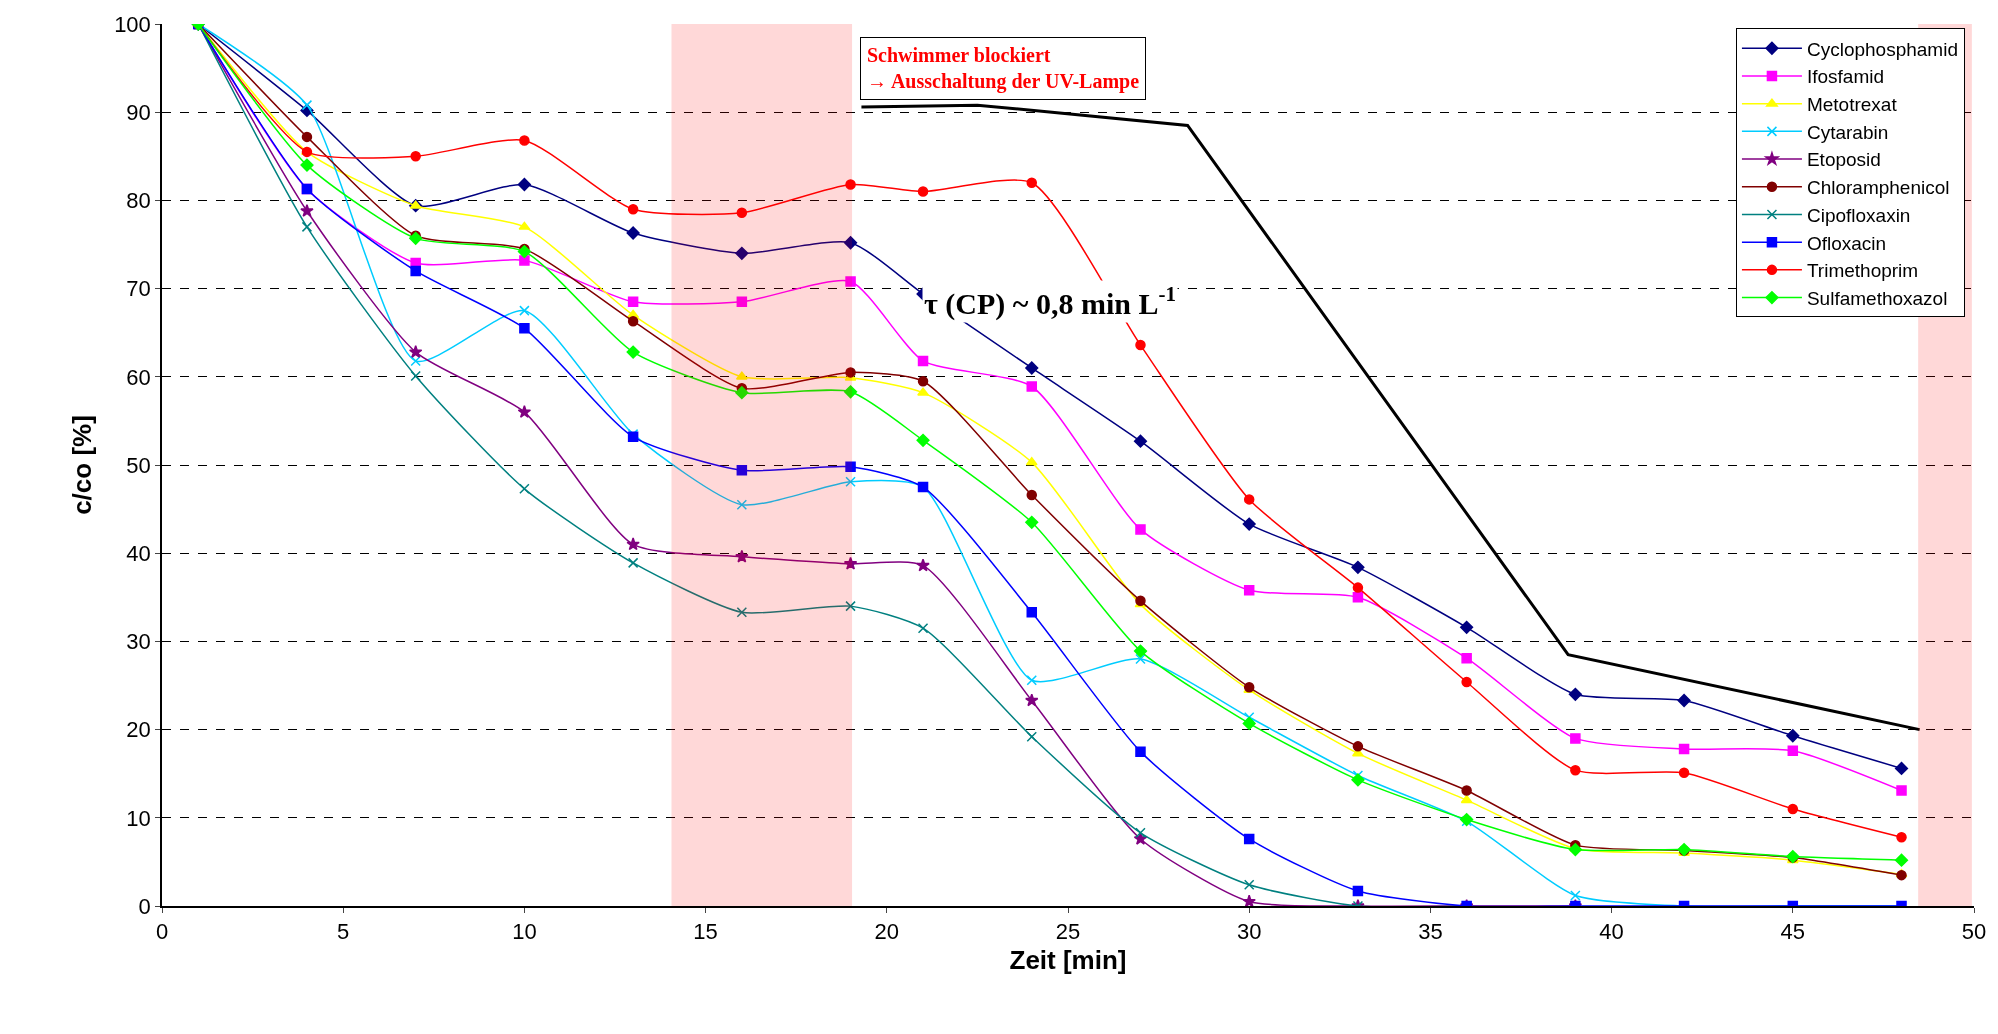  What do you see at coordinates (138, 377) in the screenshot?
I see `y-tick-label: 60` at bounding box center [138, 377].